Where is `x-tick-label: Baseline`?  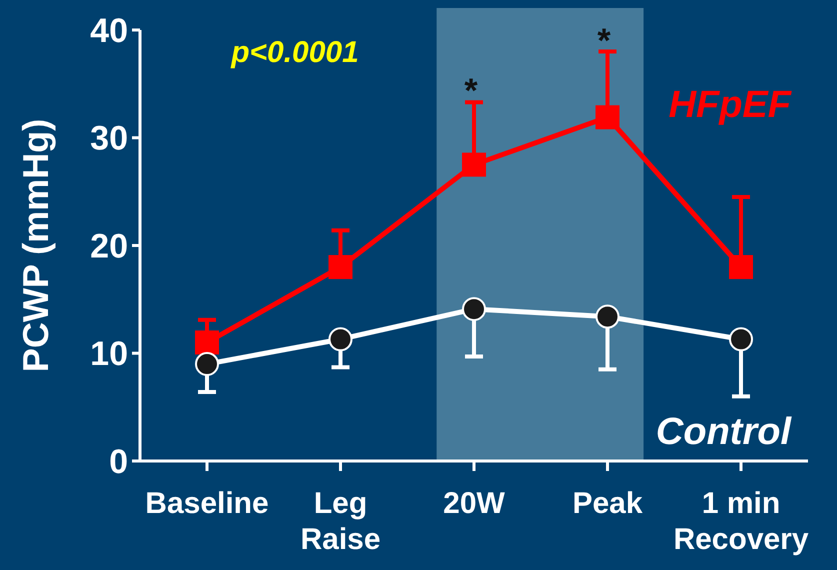
x-tick-label: Baseline is located at coordinates (207, 503).